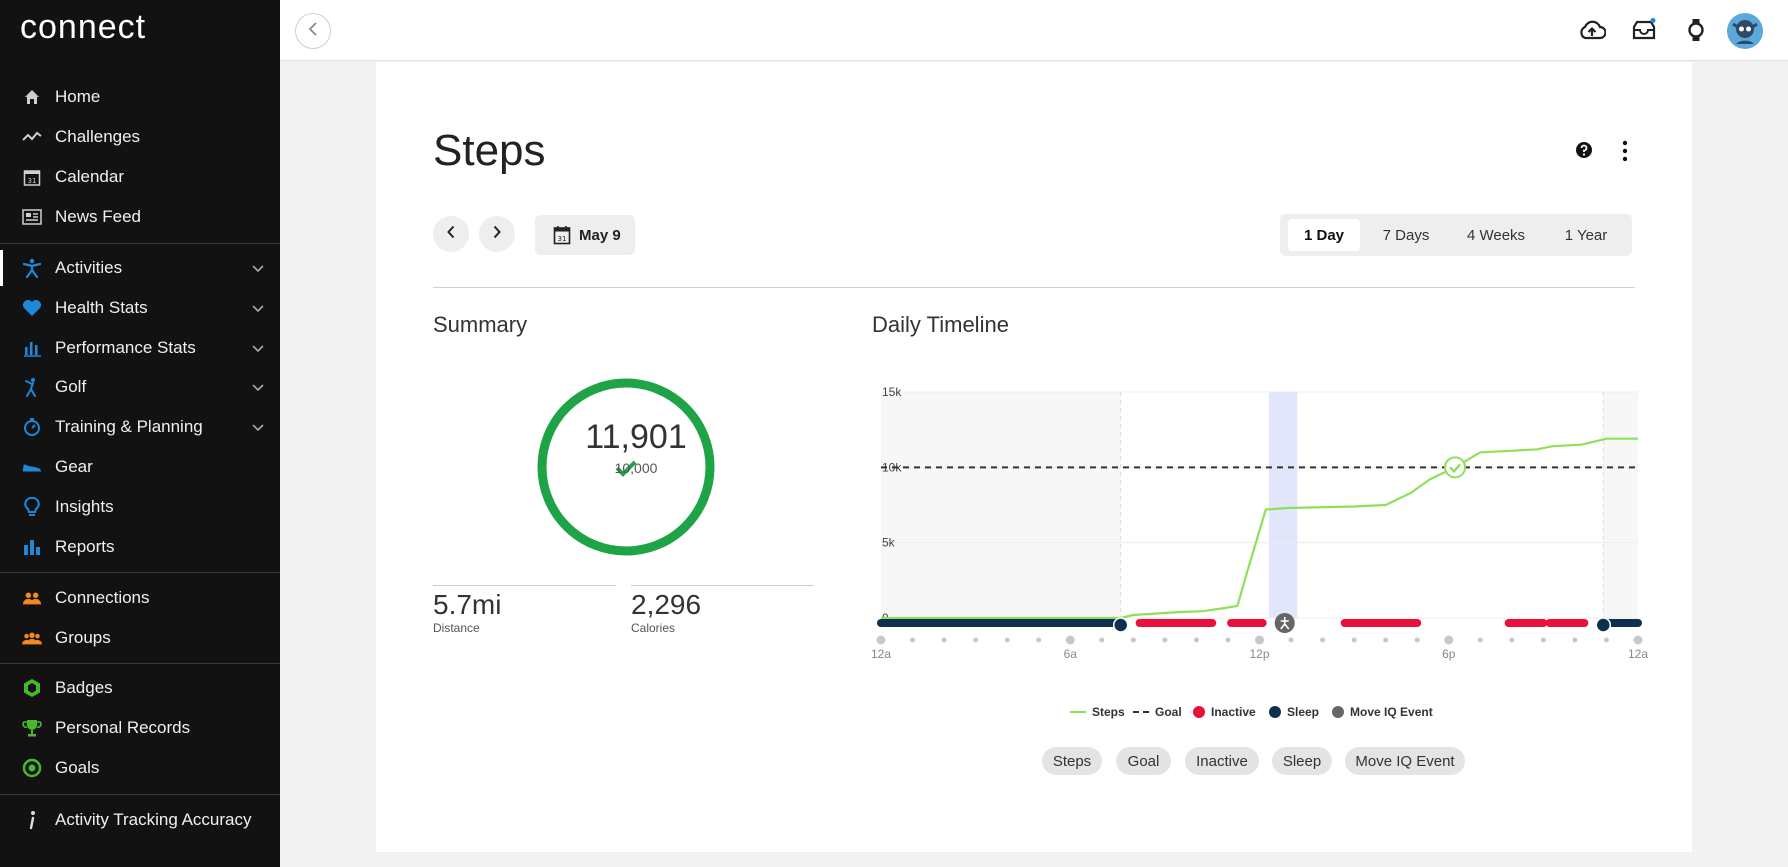 The height and width of the screenshot is (867, 1788). What do you see at coordinates (600, 235) in the screenshot?
I see `date-label: May 9` at bounding box center [600, 235].